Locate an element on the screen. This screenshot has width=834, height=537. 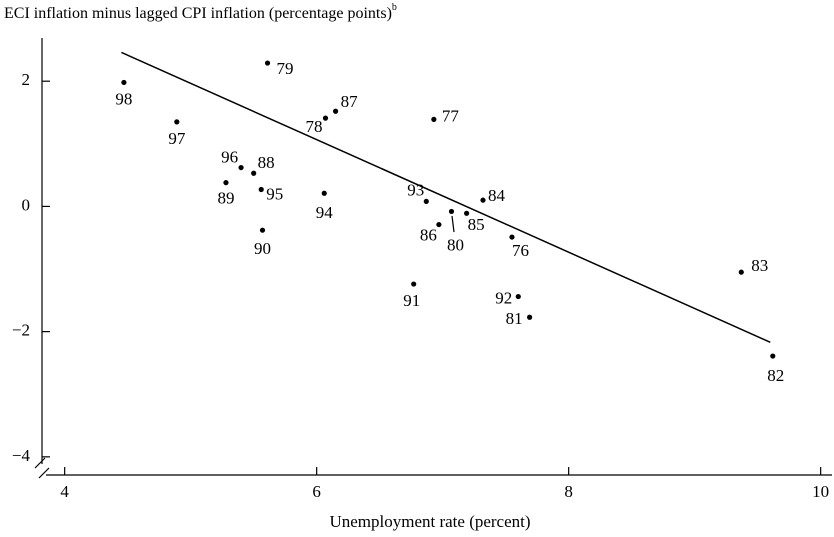
point-label: 77 is located at coordinates (451, 115).